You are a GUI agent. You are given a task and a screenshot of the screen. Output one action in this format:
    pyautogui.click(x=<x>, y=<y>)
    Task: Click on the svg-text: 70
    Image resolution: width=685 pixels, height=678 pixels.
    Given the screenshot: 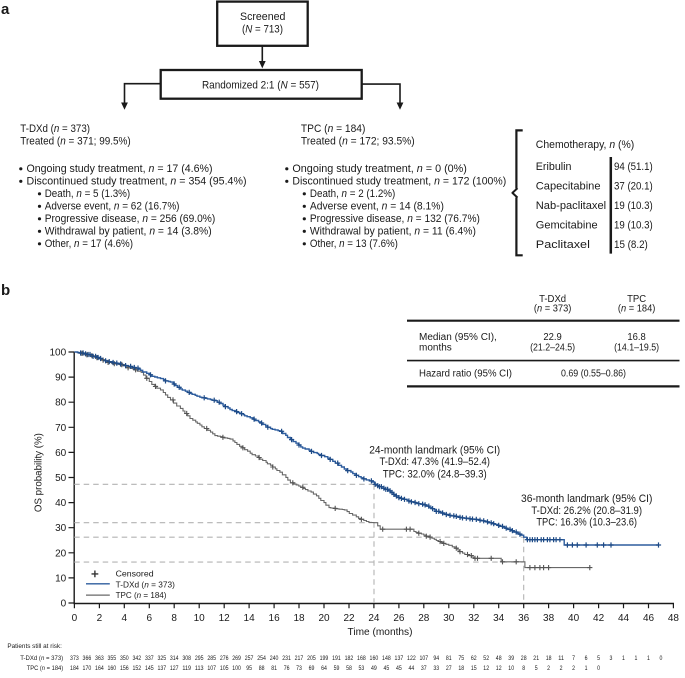 What is the action you would take?
    pyautogui.click(x=61, y=428)
    